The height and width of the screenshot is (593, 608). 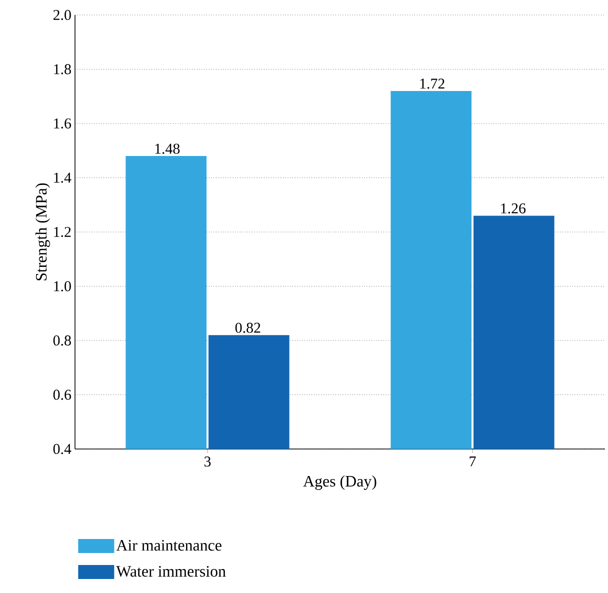 What do you see at coordinates (42, 231) in the screenshot?
I see `y-axis-title: Strength (MPa)` at bounding box center [42, 231].